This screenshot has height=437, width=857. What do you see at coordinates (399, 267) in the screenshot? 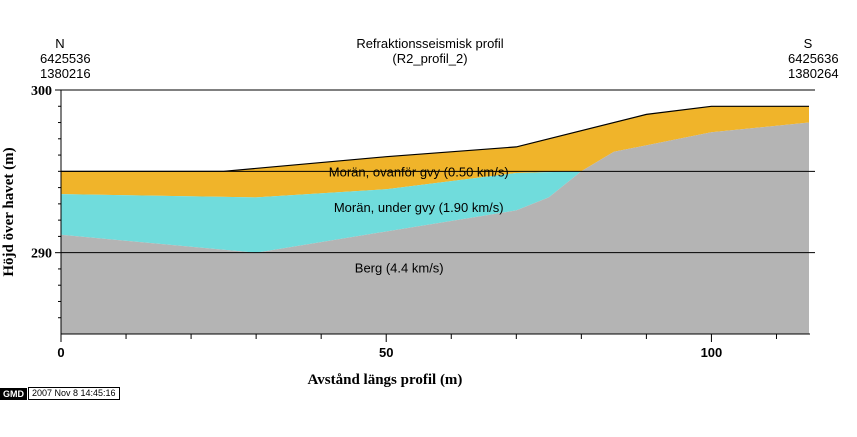
I see `layer-label-3: Berg (4.4 km/s)` at bounding box center [399, 267].